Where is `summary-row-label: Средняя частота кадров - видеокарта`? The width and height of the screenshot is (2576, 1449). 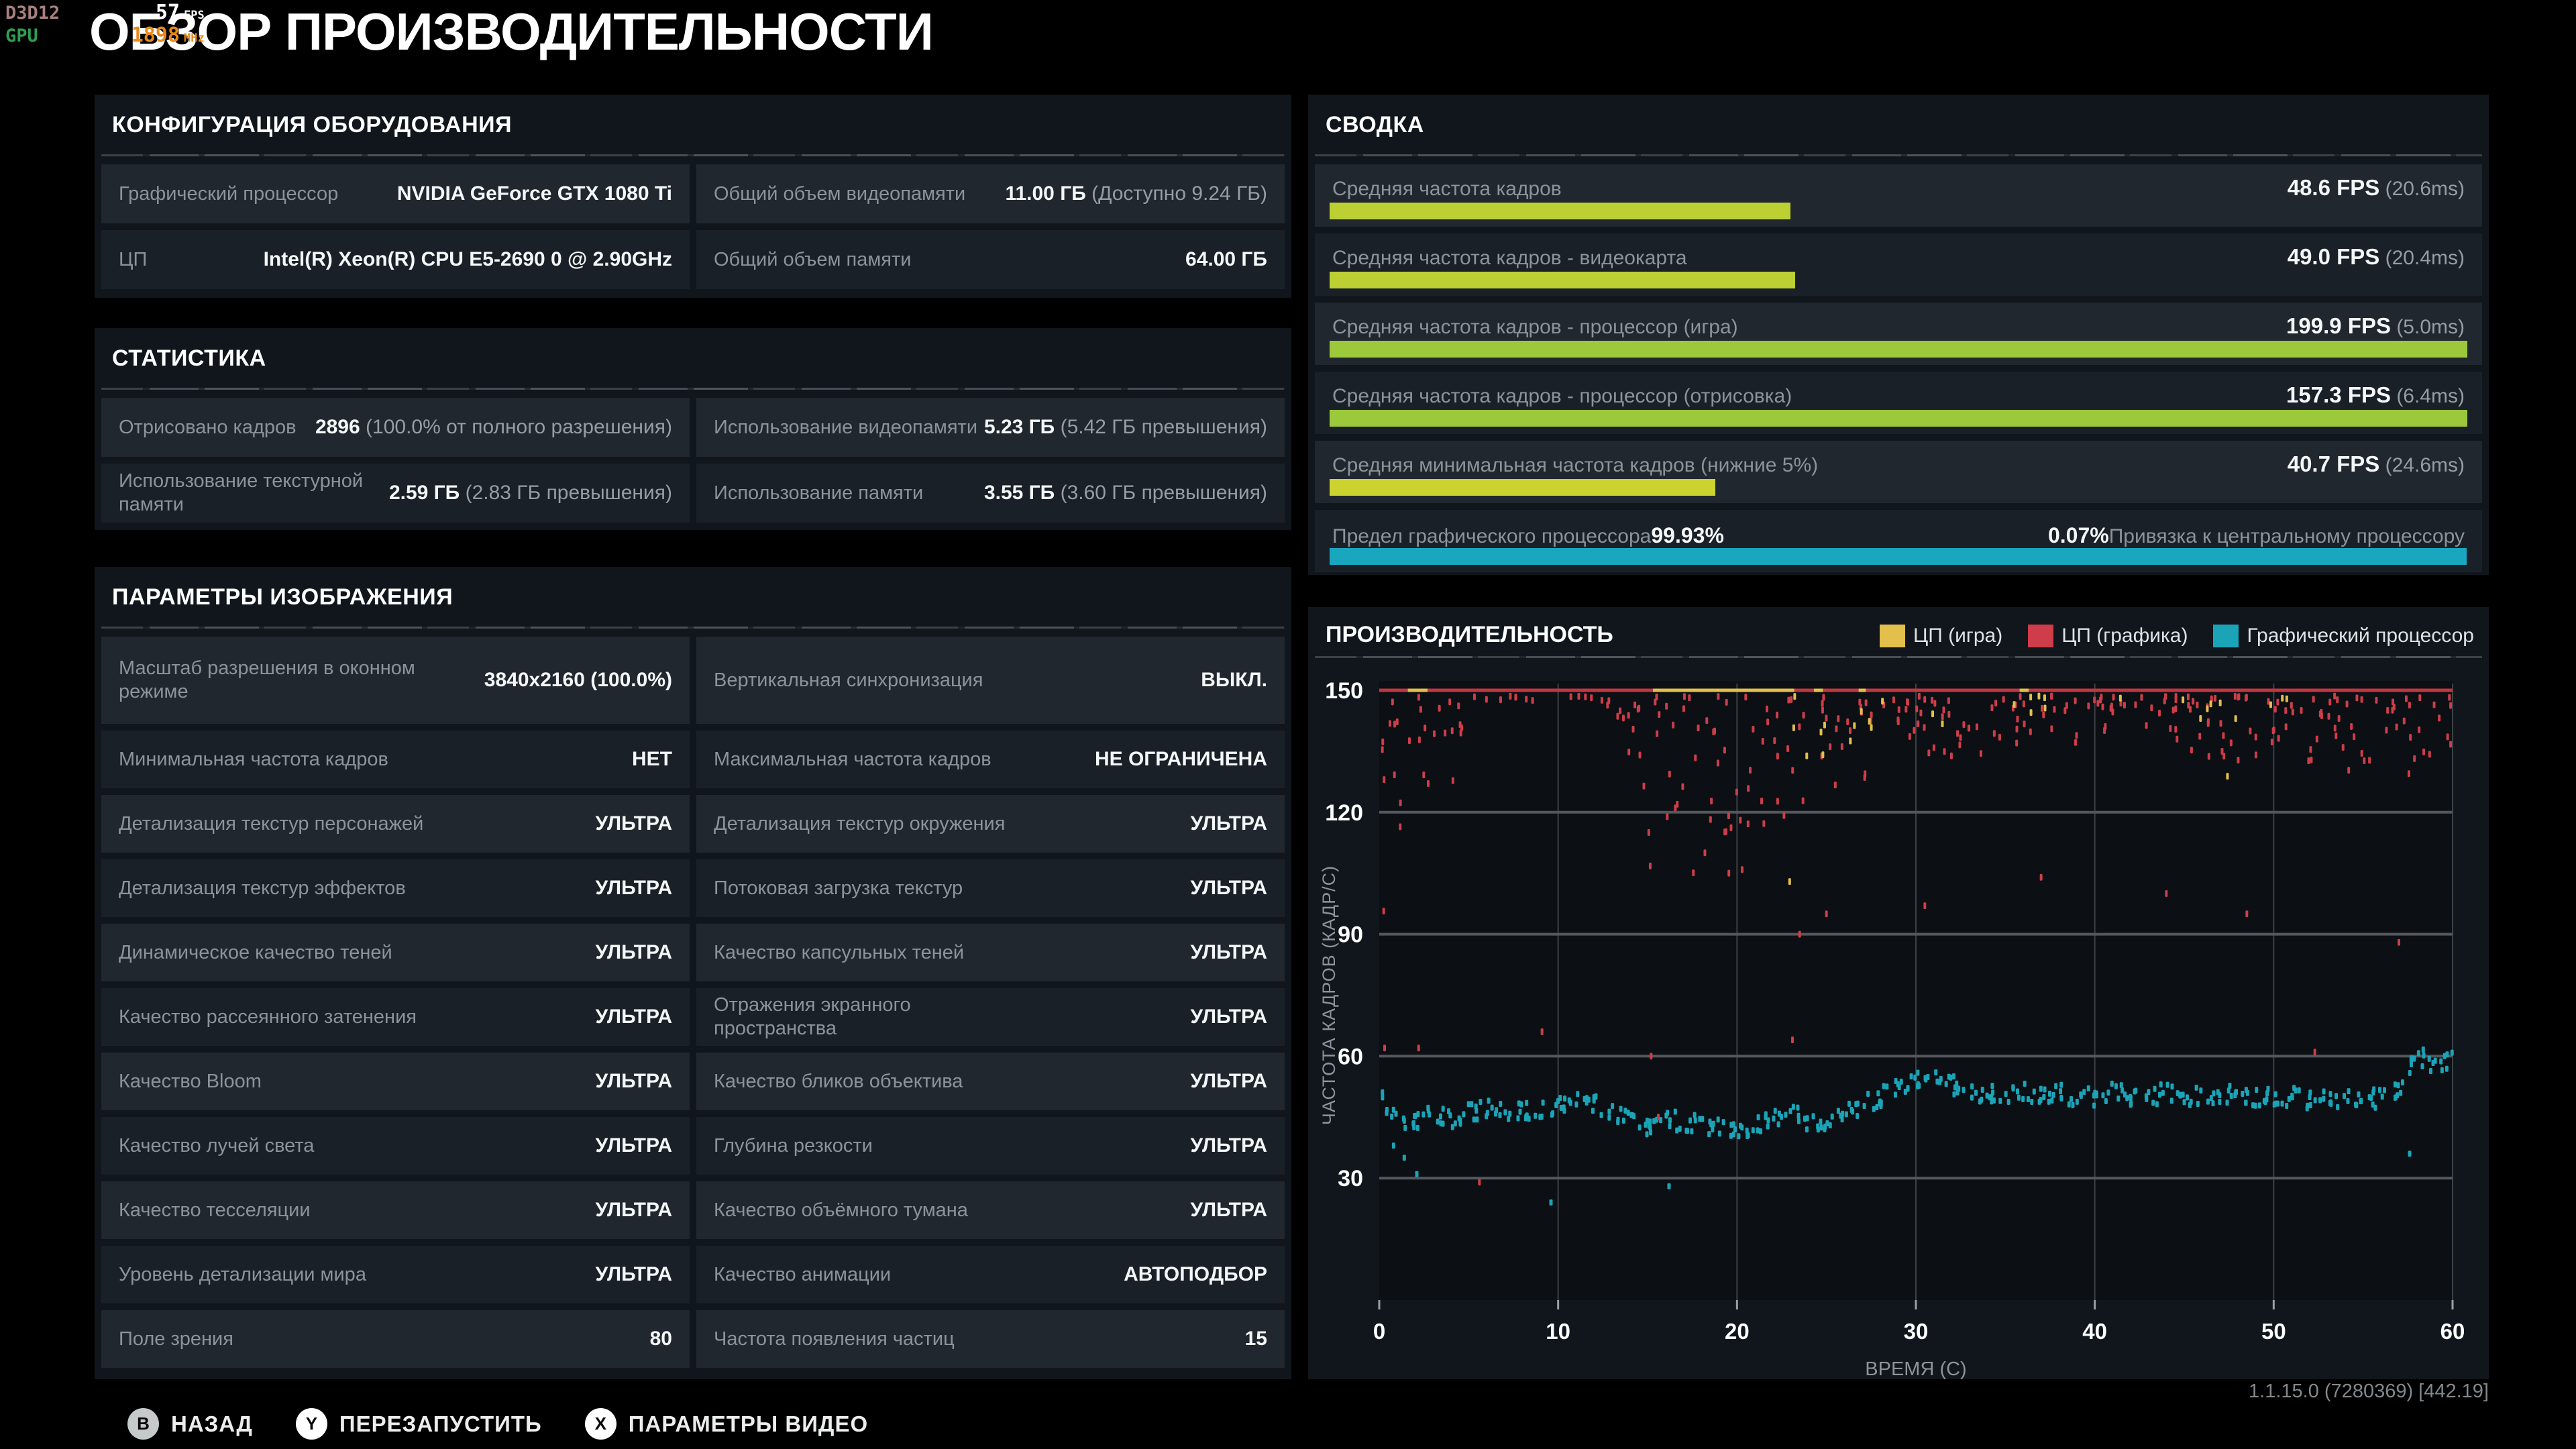 summary-row-label: Средняя частота кадров - видеокарта is located at coordinates (1509, 258).